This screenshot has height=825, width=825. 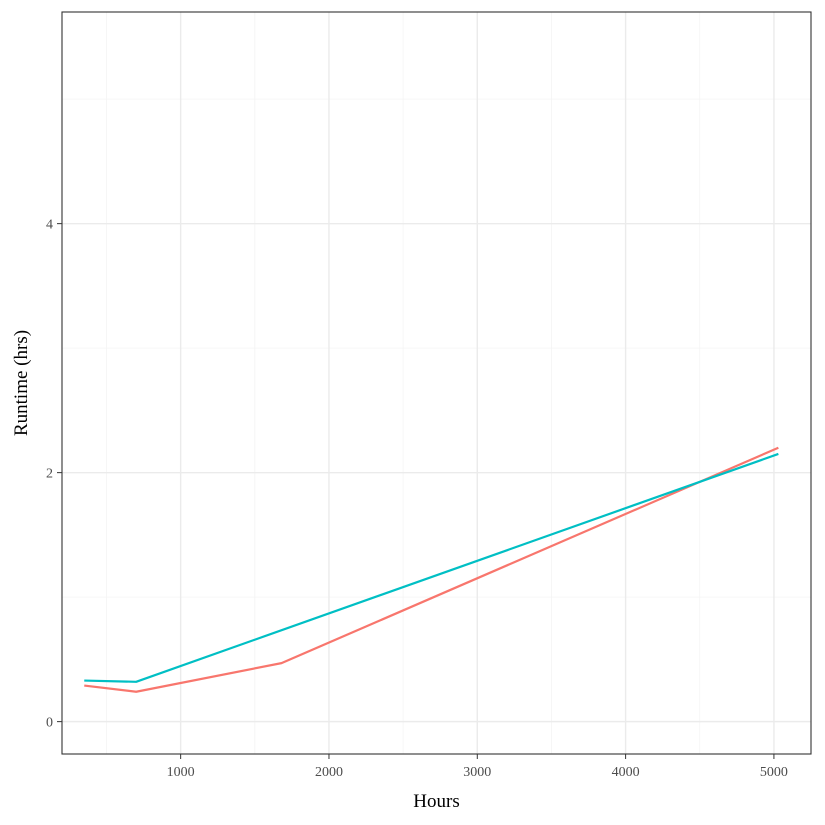 I want to click on y-axis-title: Runtime (hrs), so click(x=21, y=383).